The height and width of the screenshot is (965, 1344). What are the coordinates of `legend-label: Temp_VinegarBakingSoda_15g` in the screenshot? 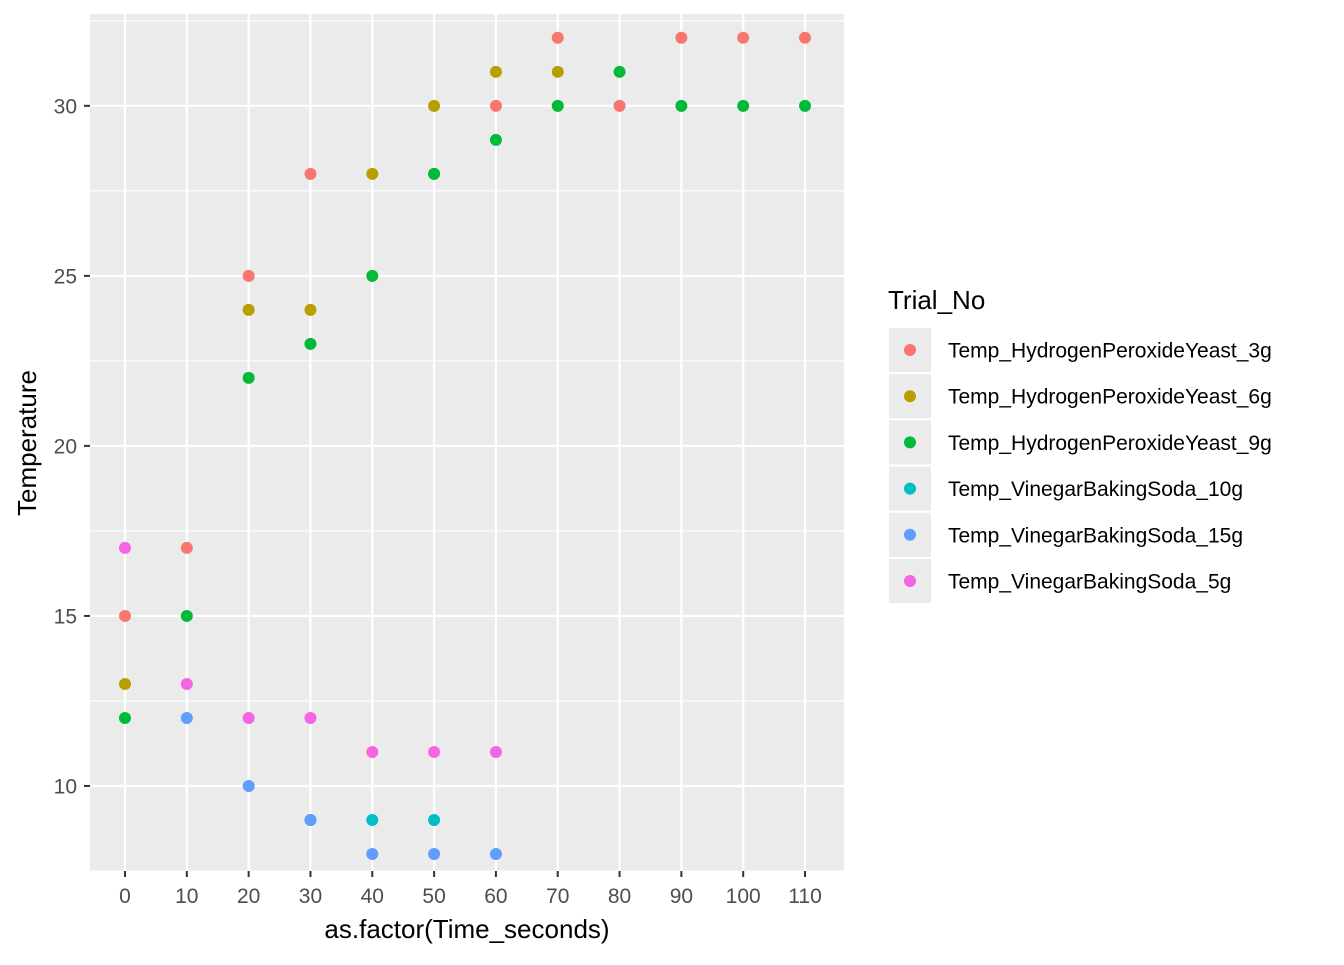 It's located at (1095, 535).